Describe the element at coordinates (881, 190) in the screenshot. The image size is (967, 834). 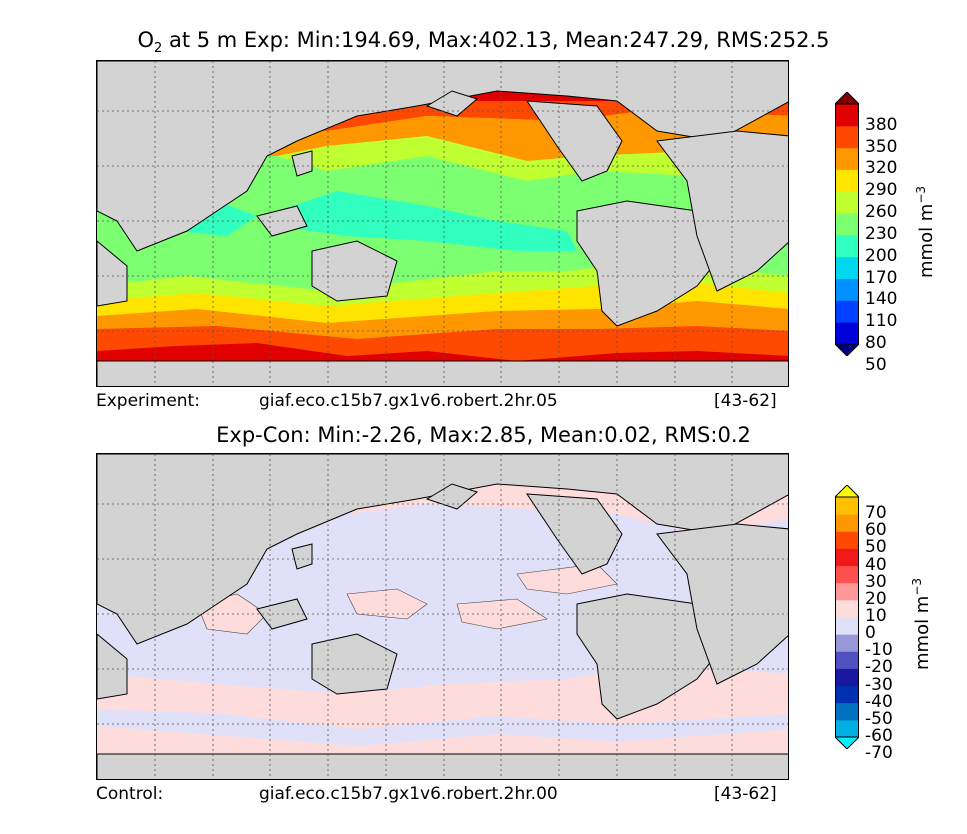
I see `top-colorbar-tick-label: 290` at that location.